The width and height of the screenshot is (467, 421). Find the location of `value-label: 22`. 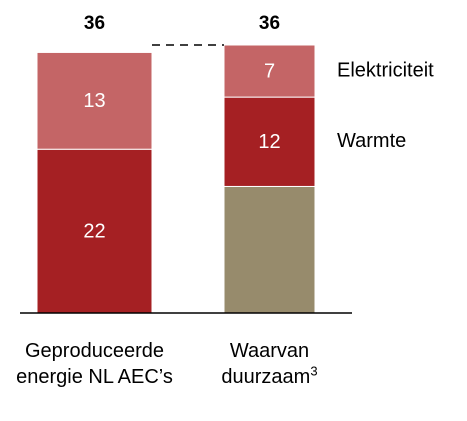

value-label: 22 is located at coordinates (94, 231).